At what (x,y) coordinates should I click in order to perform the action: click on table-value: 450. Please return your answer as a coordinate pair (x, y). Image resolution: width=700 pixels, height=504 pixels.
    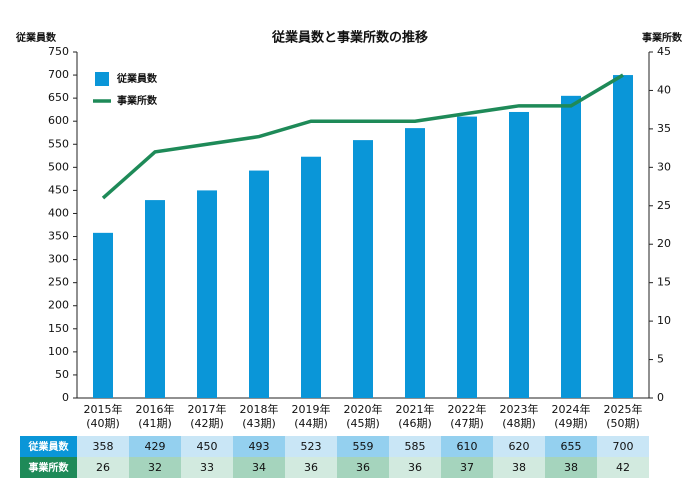
    Looking at the image, I should click on (207, 446).